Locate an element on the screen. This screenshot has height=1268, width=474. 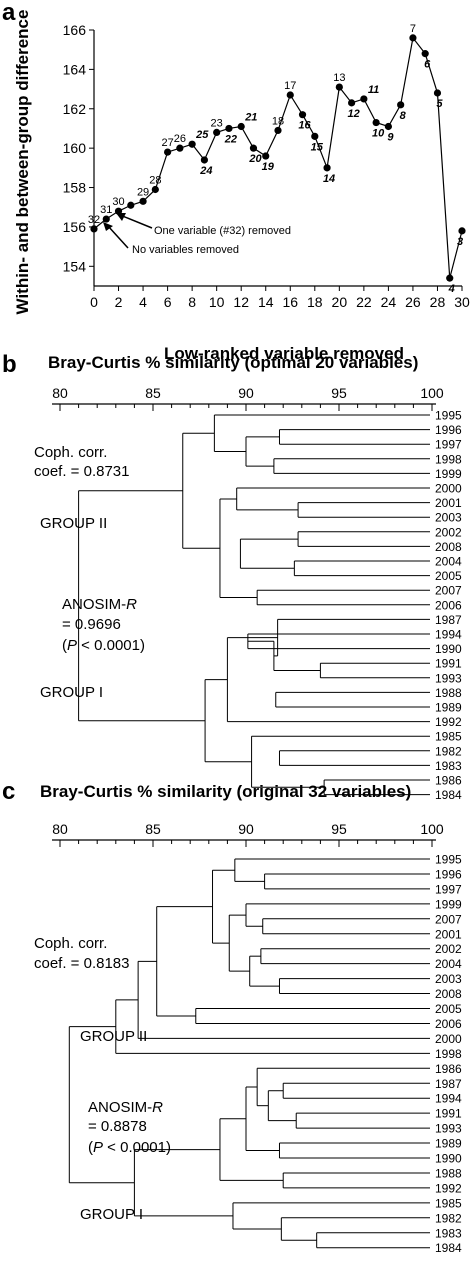
leaf-label: 1990 is located at coordinates (448, 1159).